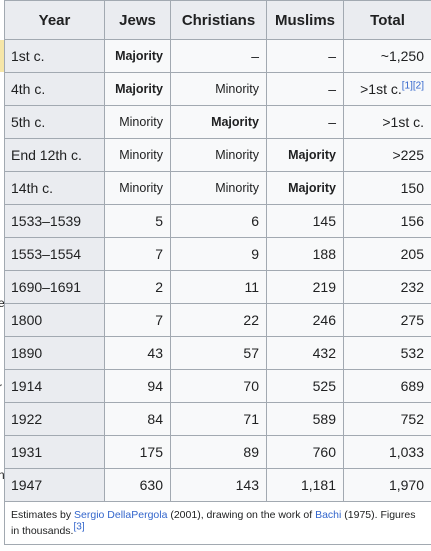 Image resolution: width=431 pixels, height=551 pixels. Describe the element at coordinates (151, 485) in the screenshot. I see `jews-value: 630` at that location.